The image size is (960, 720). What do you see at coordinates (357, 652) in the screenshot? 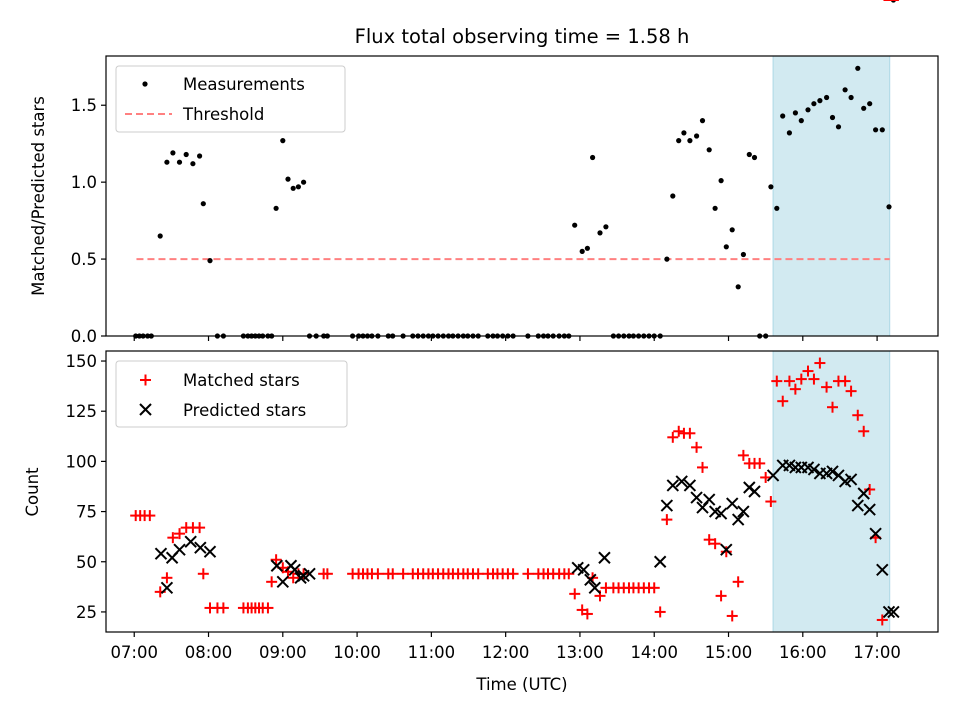
I see `x-tick-label: 10:00` at bounding box center [357, 652].